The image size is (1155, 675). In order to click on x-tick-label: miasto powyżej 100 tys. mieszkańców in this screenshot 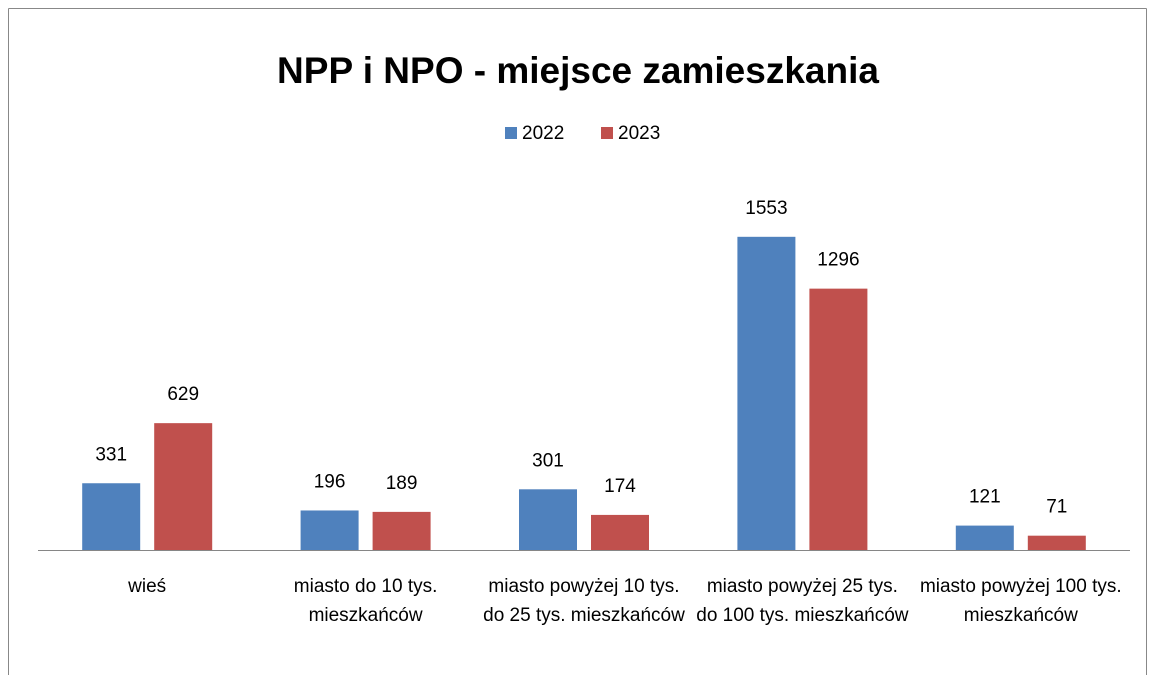, I will do `click(1020, 601)`.